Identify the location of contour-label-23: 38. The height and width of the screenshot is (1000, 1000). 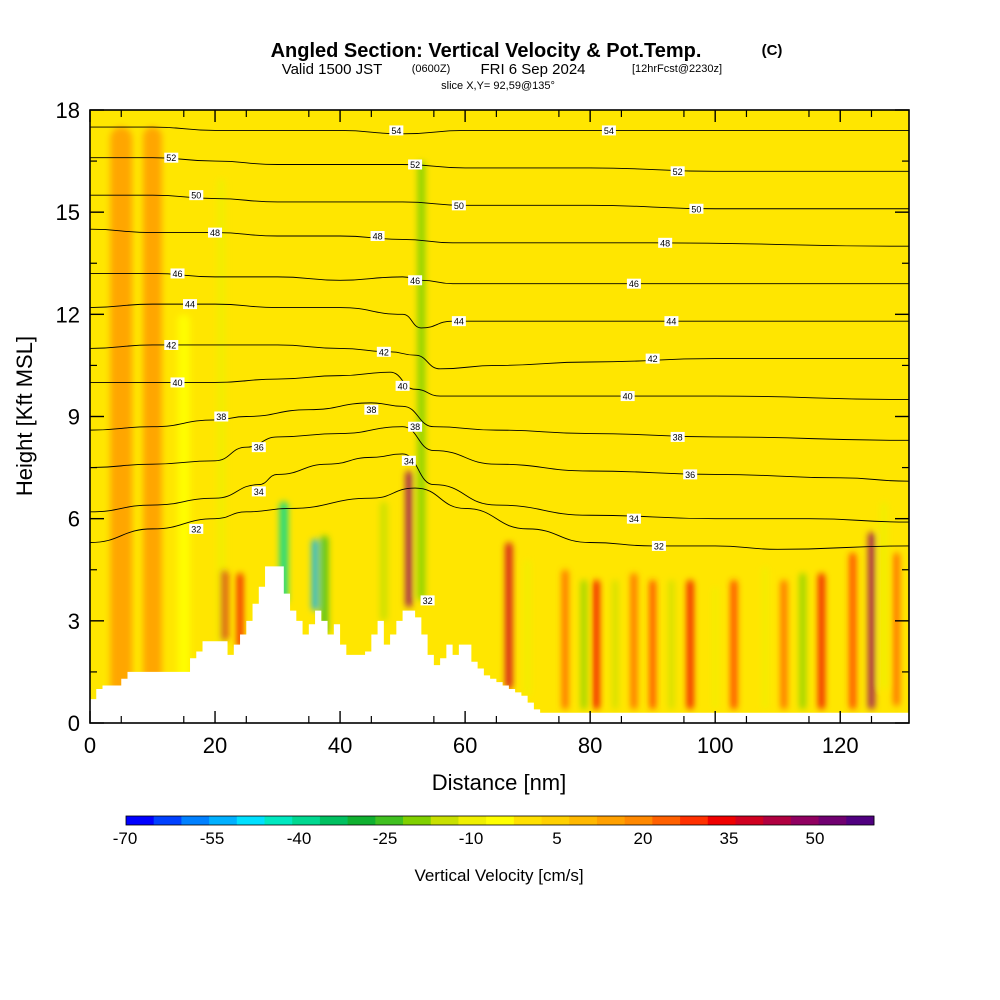
(221, 416).